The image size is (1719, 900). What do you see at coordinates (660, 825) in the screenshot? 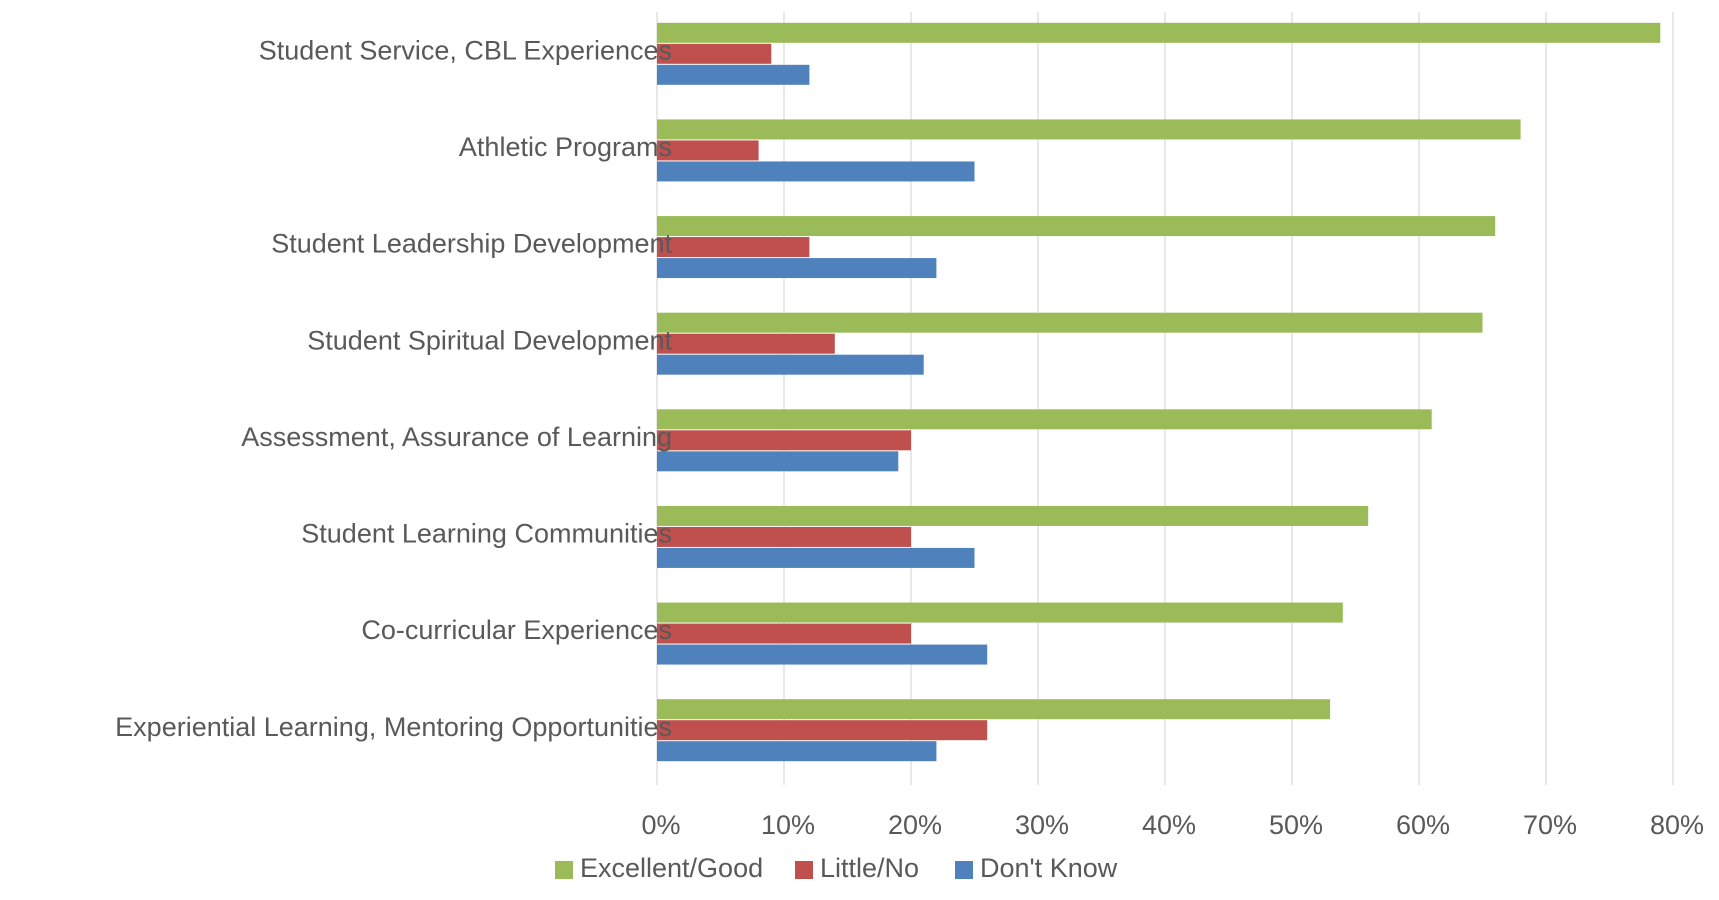
I see `x-tick-label: 0%` at bounding box center [660, 825].